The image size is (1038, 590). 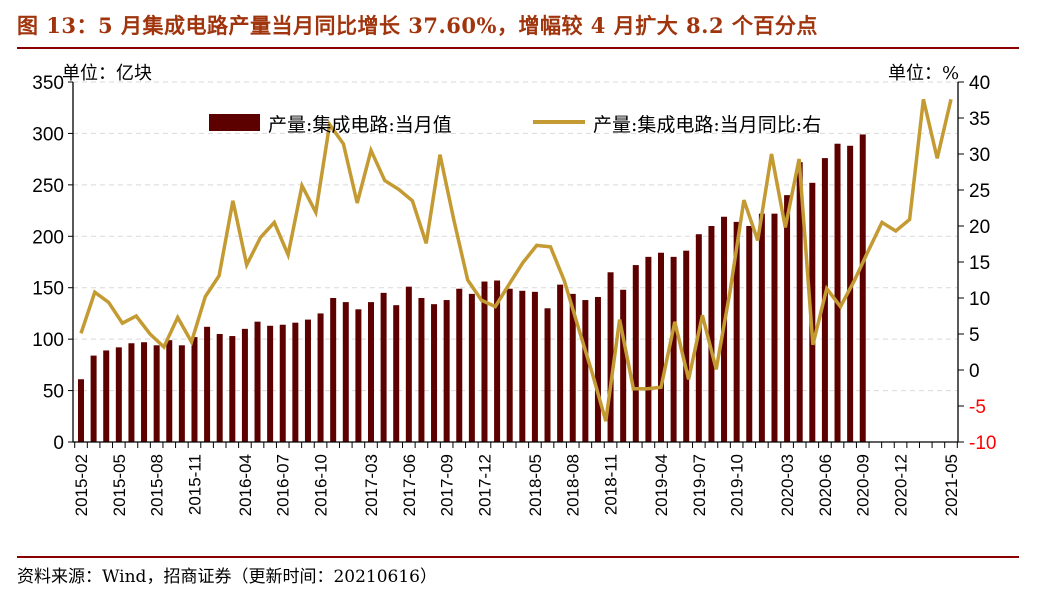 I want to click on x-axis-tick-label: 2015-05, so click(x=119, y=485).